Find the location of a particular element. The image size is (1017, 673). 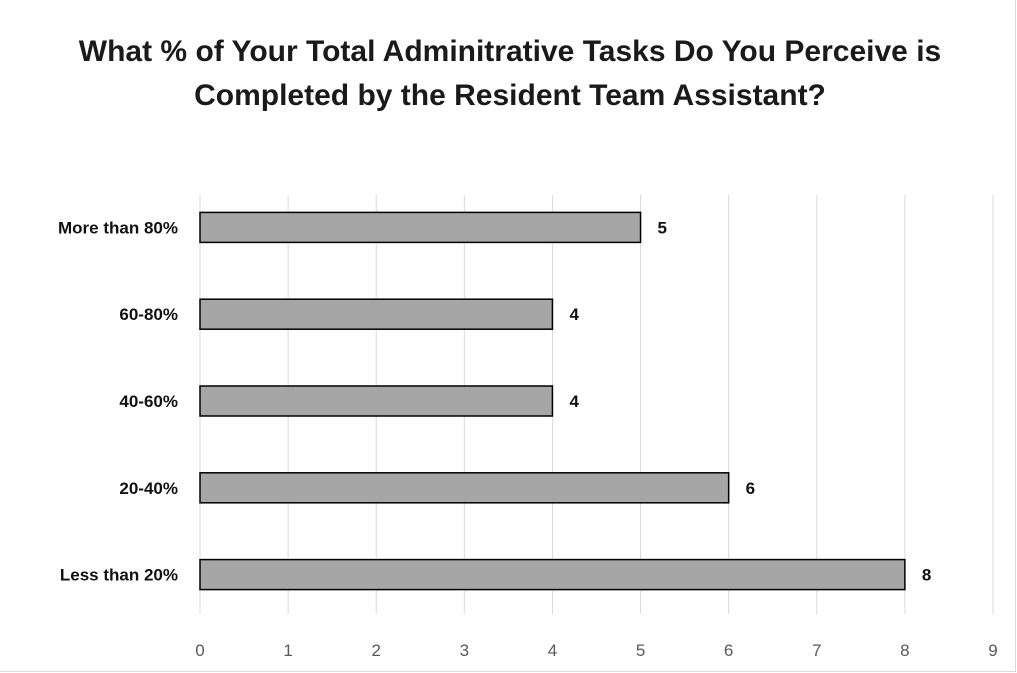

x-tick-label: 4 is located at coordinates (552, 650).